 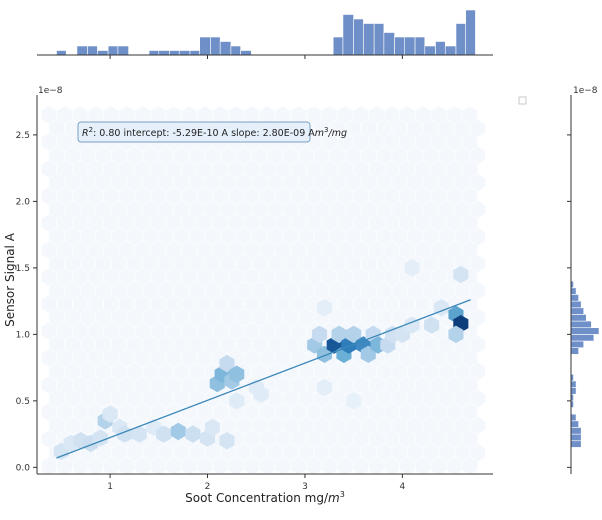 I want to click on y-tick-label: 0.5, so click(x=23, y=402).